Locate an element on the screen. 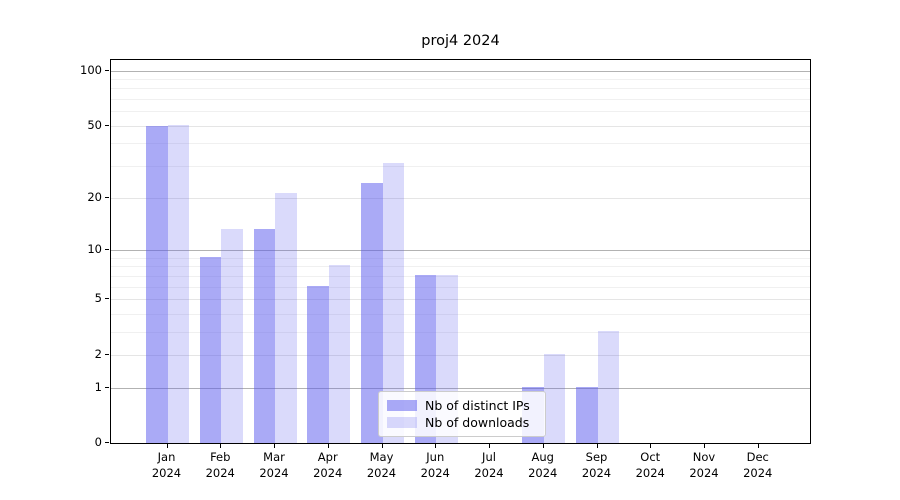  bar-distinct-ips-apr is located at coordinates (318, 364).